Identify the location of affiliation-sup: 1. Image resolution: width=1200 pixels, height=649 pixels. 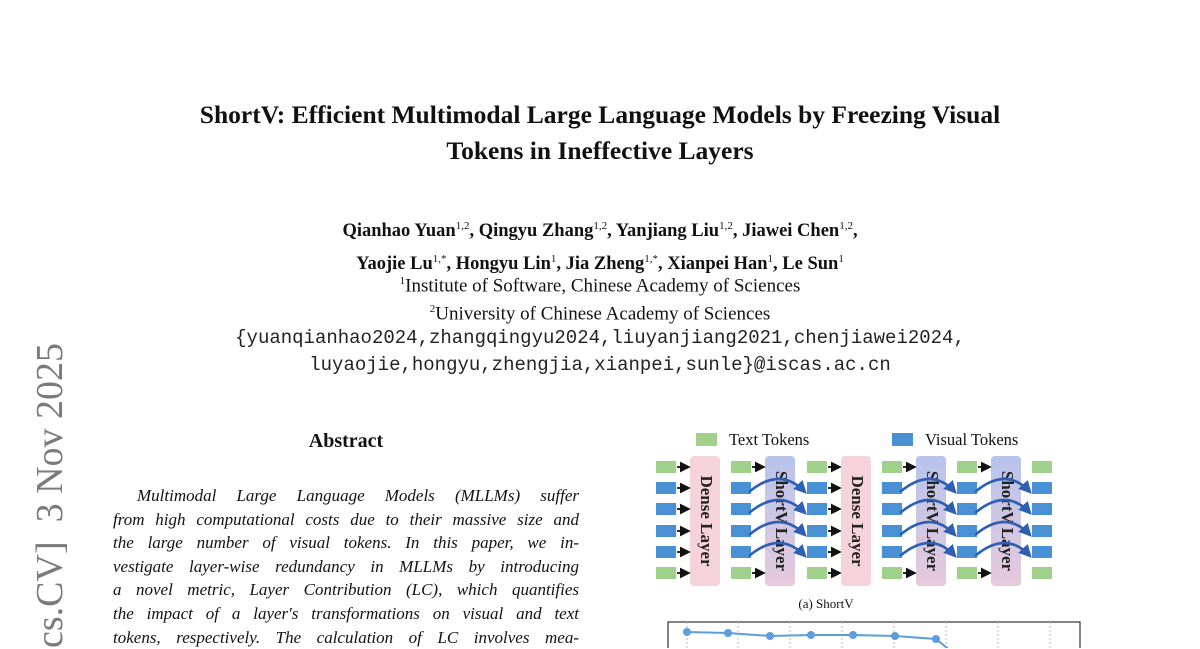
(402, 281).